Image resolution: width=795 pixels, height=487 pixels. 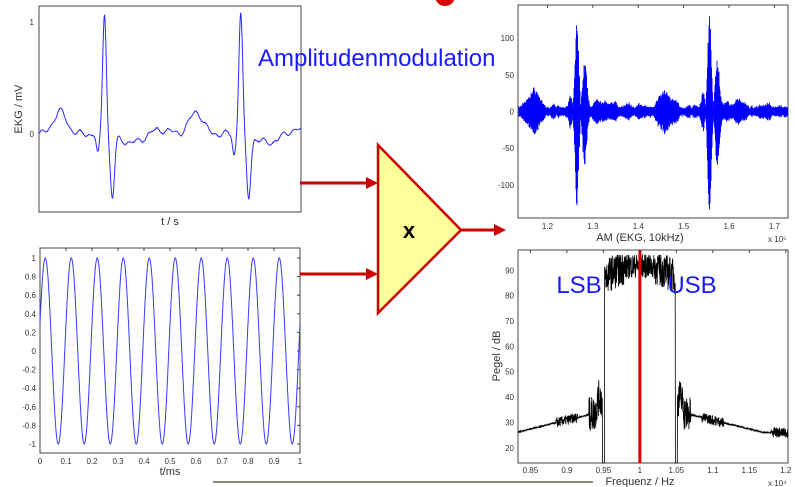 What do you see at coordinates (31, 314) in the screenshot?
I see `carrier-ytick: 0.4` at bounding box center [31, 314].